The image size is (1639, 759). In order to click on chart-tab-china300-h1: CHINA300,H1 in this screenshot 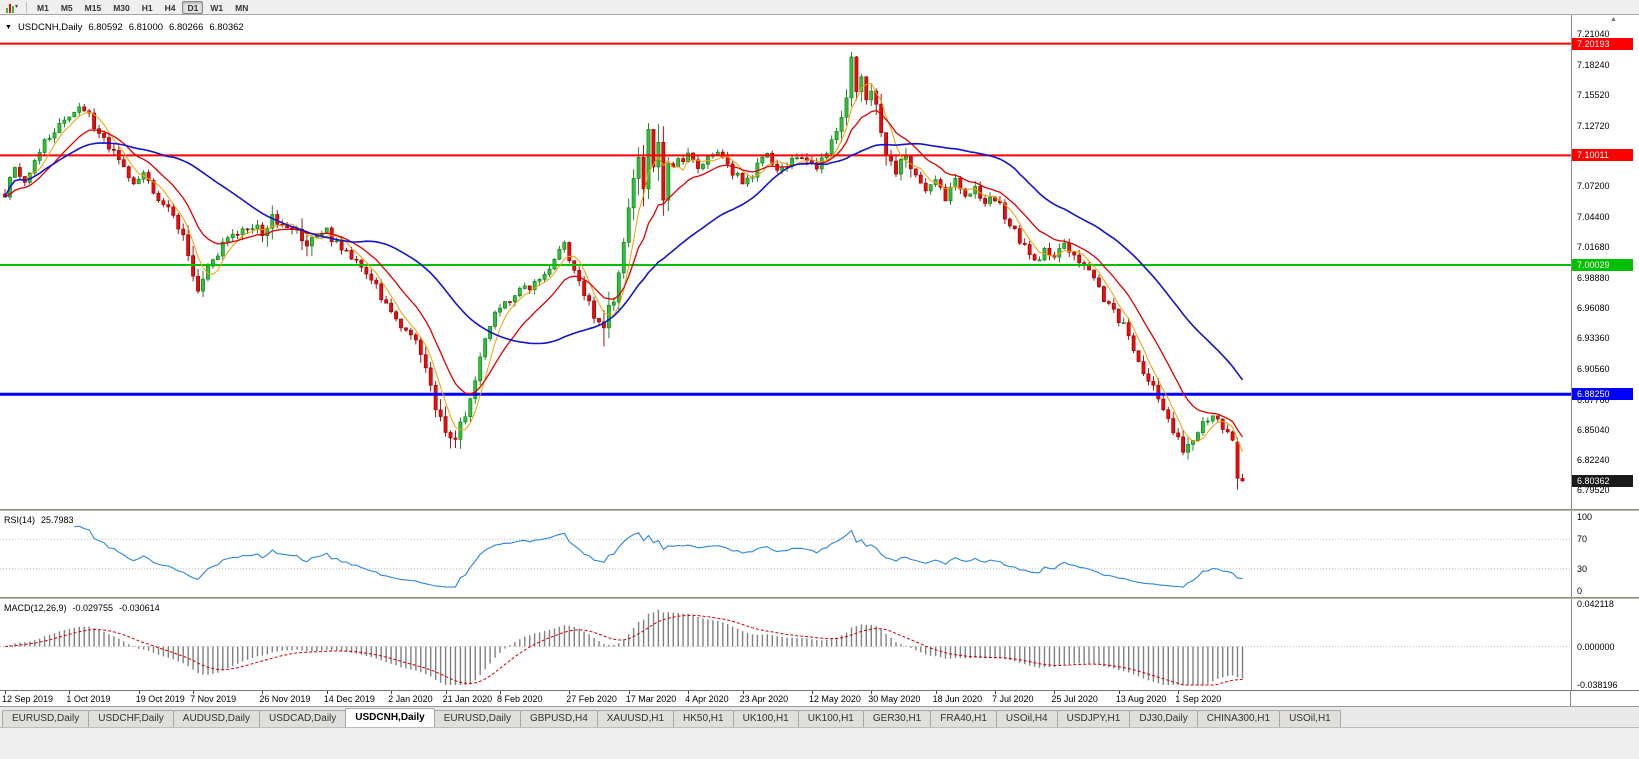, I will do `click(1238, 718)`.